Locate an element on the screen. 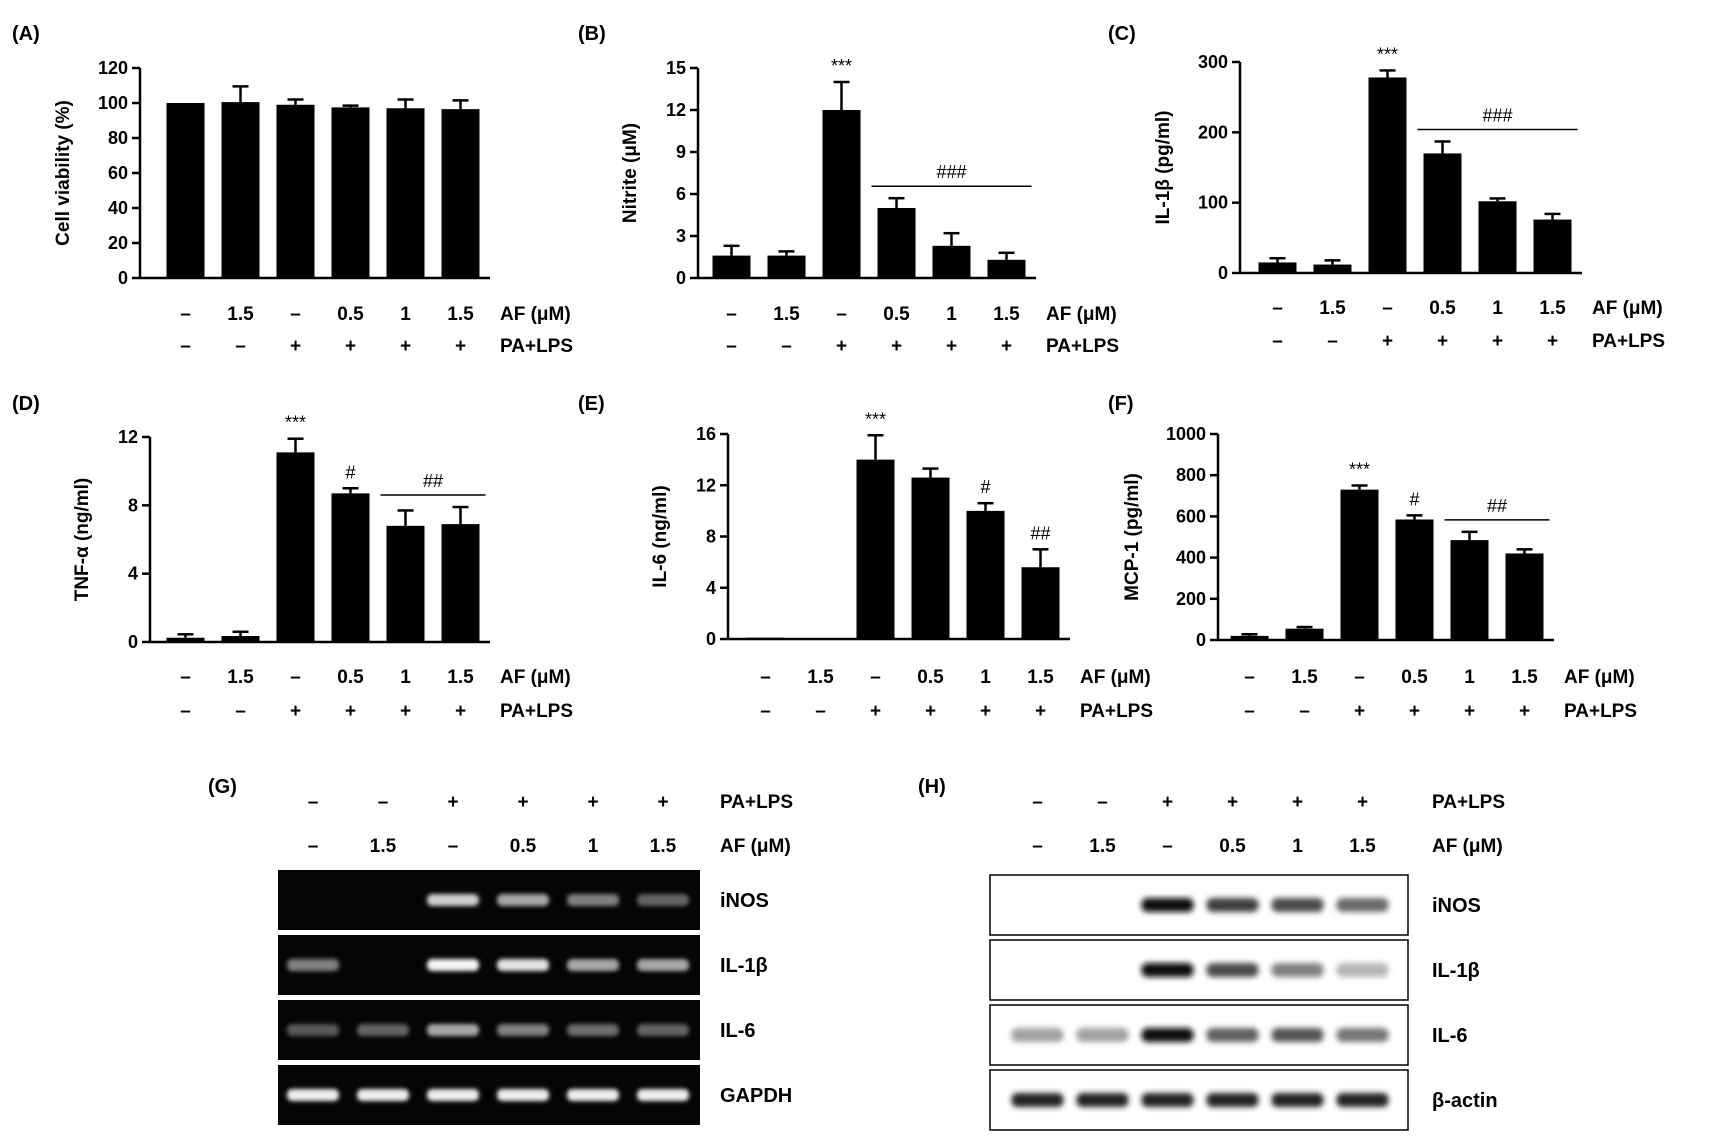  y-tick-label: 16 is located at coordinates (706, 434).